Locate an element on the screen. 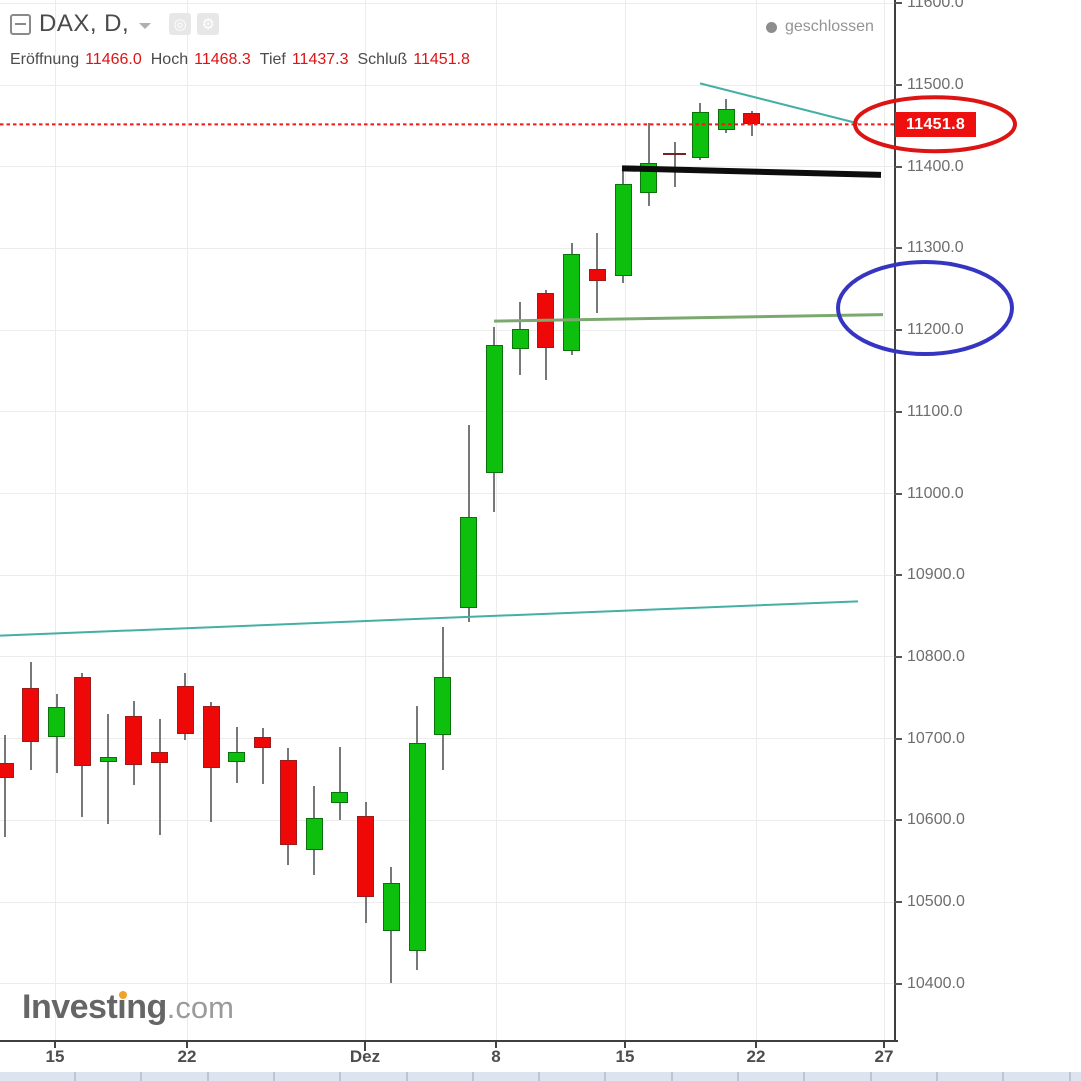  price-axis-label: 10600.0 is located at coordinates (936, 820).